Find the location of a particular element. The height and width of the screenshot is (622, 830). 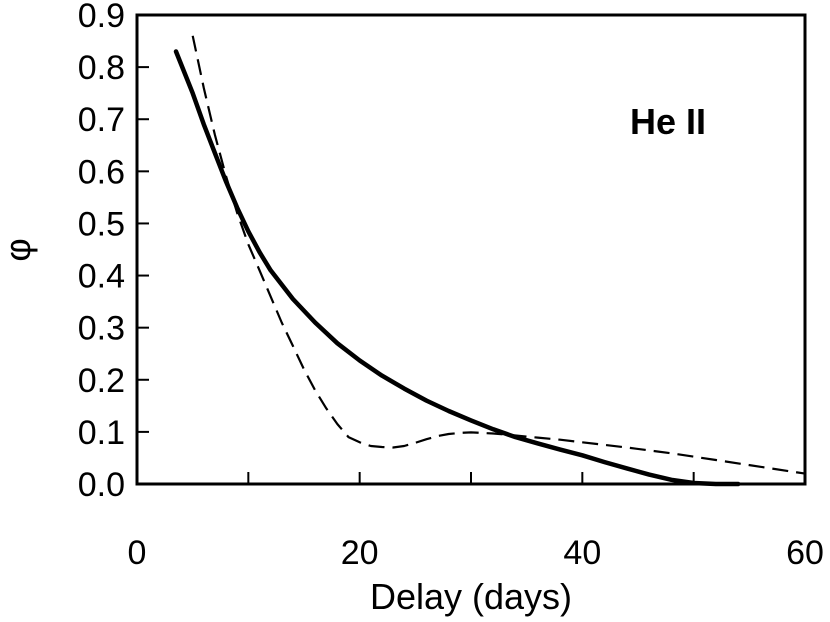

x-tick-label: 20 is located at coordinates (360, 553).